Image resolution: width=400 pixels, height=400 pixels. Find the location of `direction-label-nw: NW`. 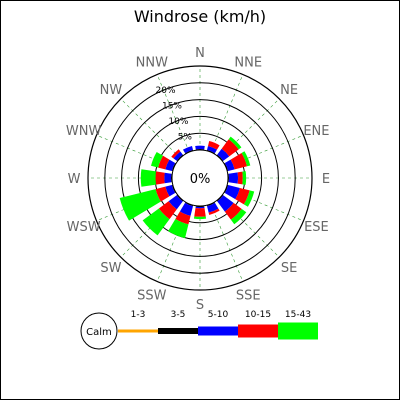

direction-label-nw: NW is located at coordinates (111, 90).